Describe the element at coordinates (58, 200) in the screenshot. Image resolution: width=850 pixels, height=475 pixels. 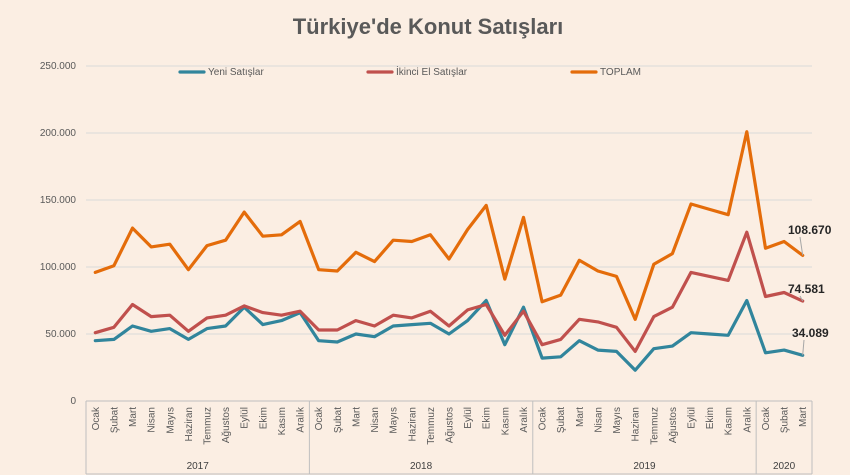
I see `y-tick-label: 150.000` at that location.